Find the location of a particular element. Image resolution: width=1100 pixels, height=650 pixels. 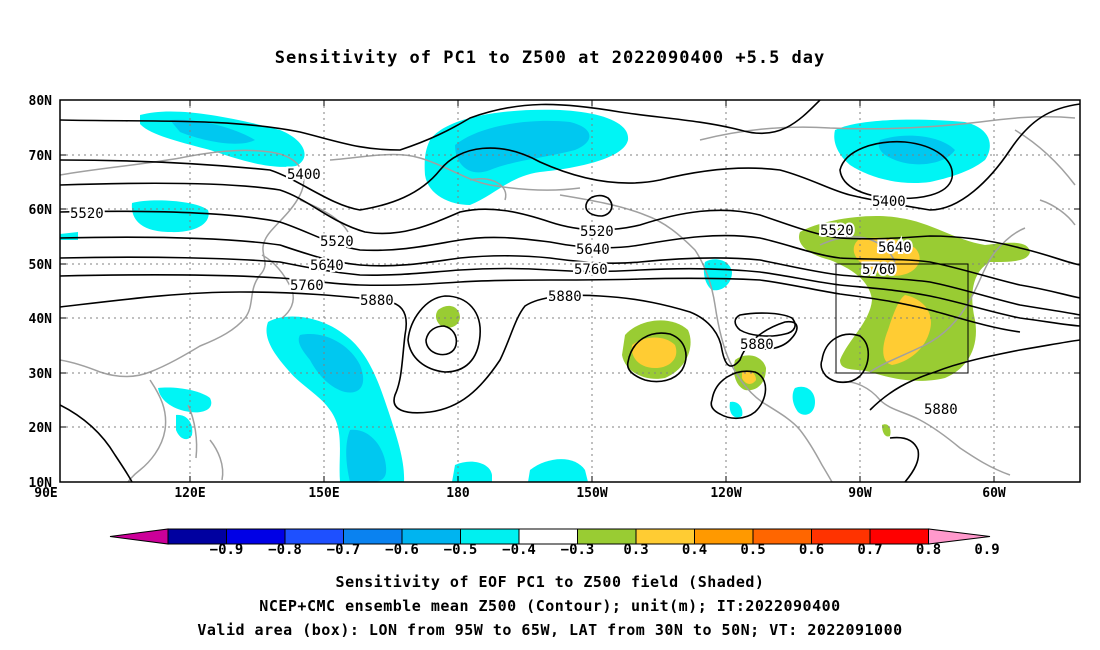

lat-labels: 80N 70N 60N 50N 40N 30N 20N 10N is located at coordinates (41, 292).